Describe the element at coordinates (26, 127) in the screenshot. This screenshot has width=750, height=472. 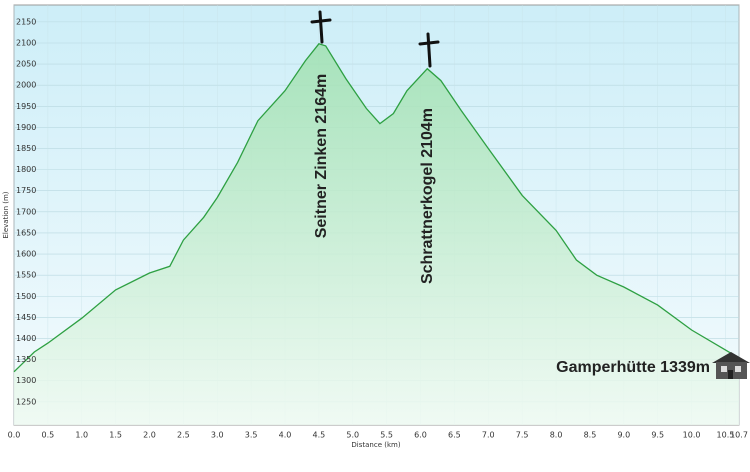
I see `y-tick-label: 1900` at that location.